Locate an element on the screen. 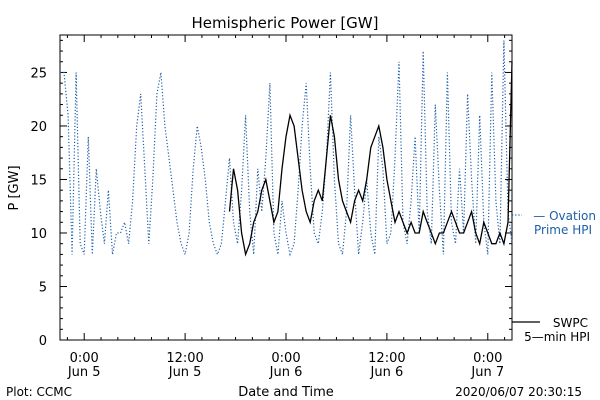  chart-title: Hemispheric Power [GW] is located at coordinates (285, 23).